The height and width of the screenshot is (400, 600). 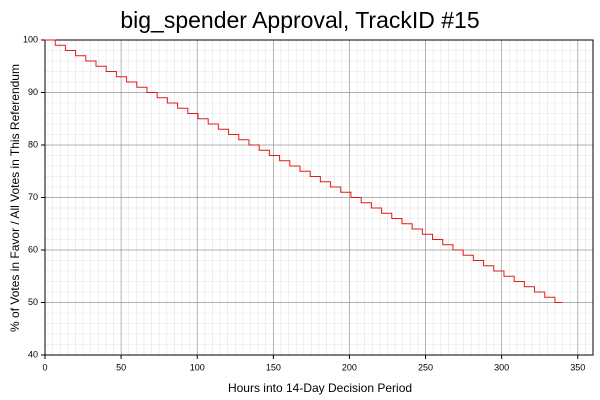 I want to click on y-tick-label: 90, so click(x=33, y=92).